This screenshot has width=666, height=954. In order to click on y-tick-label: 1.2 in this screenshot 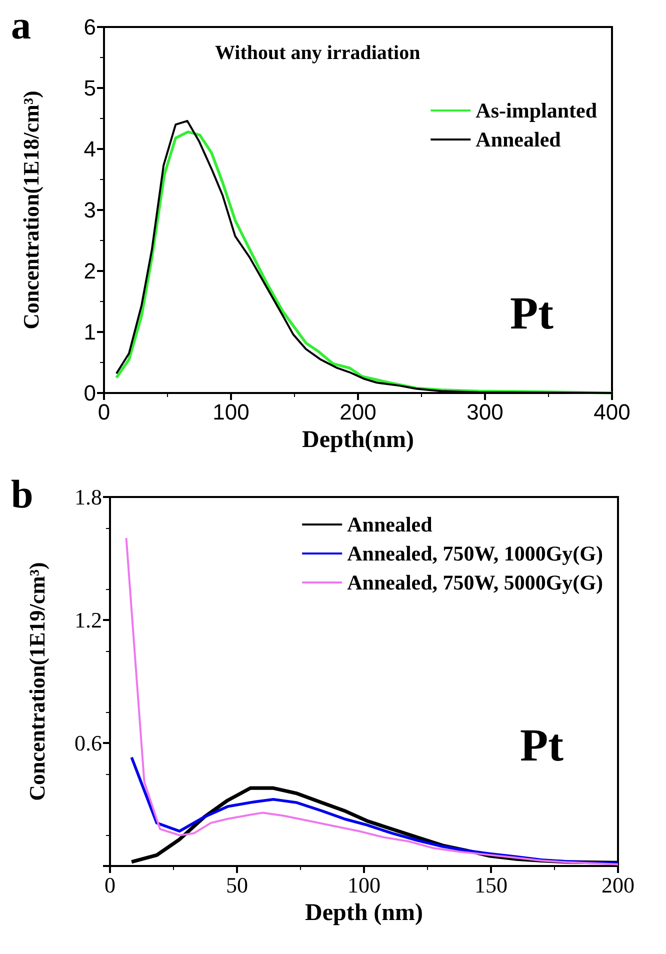, I will do `click(88, 620)`.